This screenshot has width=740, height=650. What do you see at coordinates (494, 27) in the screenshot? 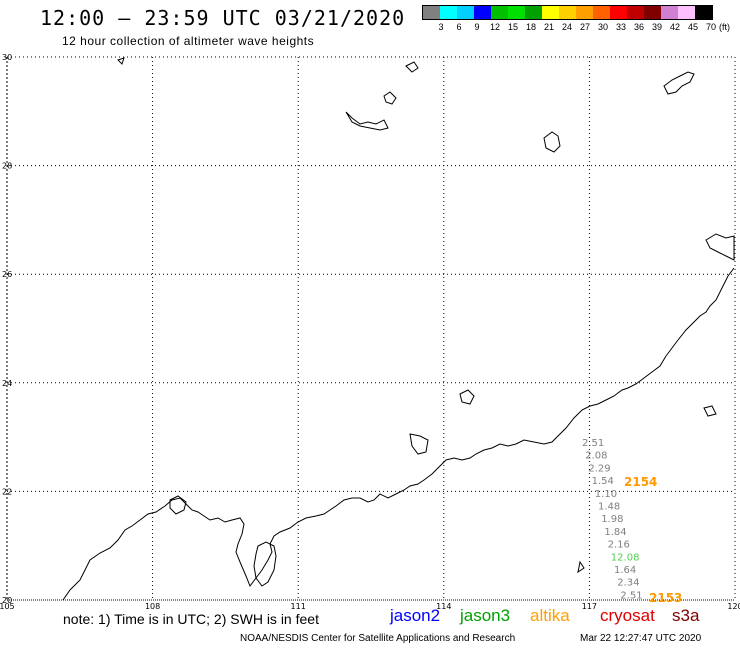
I see `legend-label: 12` at bounding box center [494, 27].